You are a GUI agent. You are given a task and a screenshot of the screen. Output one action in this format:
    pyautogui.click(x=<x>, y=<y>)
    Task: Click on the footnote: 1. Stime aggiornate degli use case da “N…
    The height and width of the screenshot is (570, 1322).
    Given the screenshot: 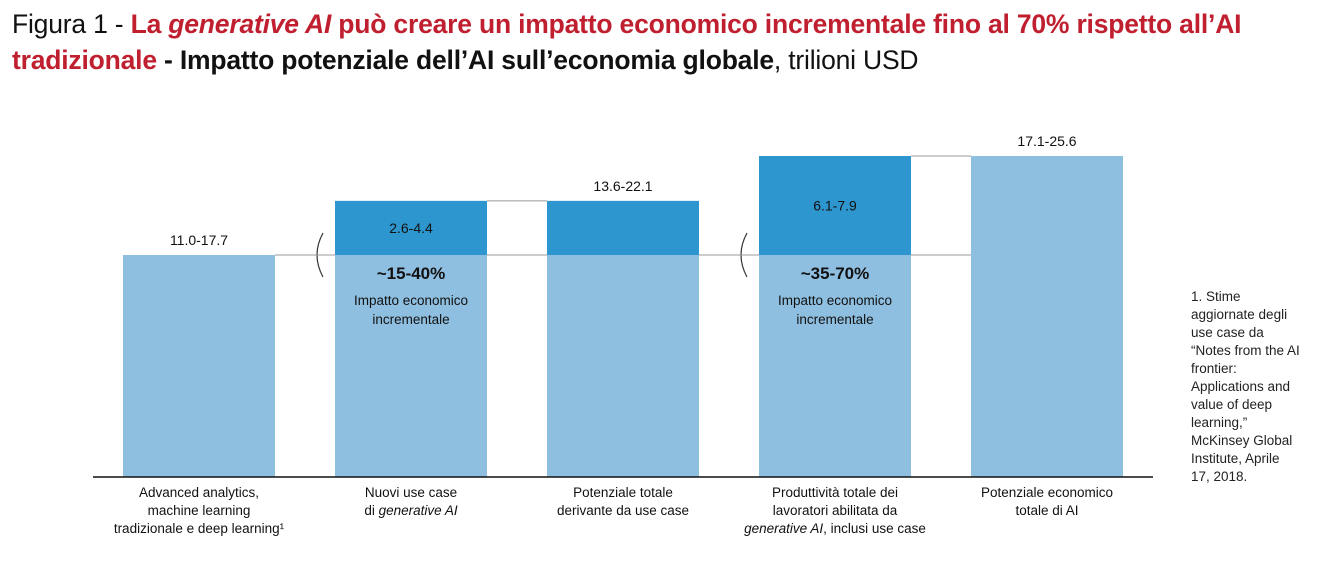 What is the action you would take?
    pyautogui.click(x=1245, y=386)
    